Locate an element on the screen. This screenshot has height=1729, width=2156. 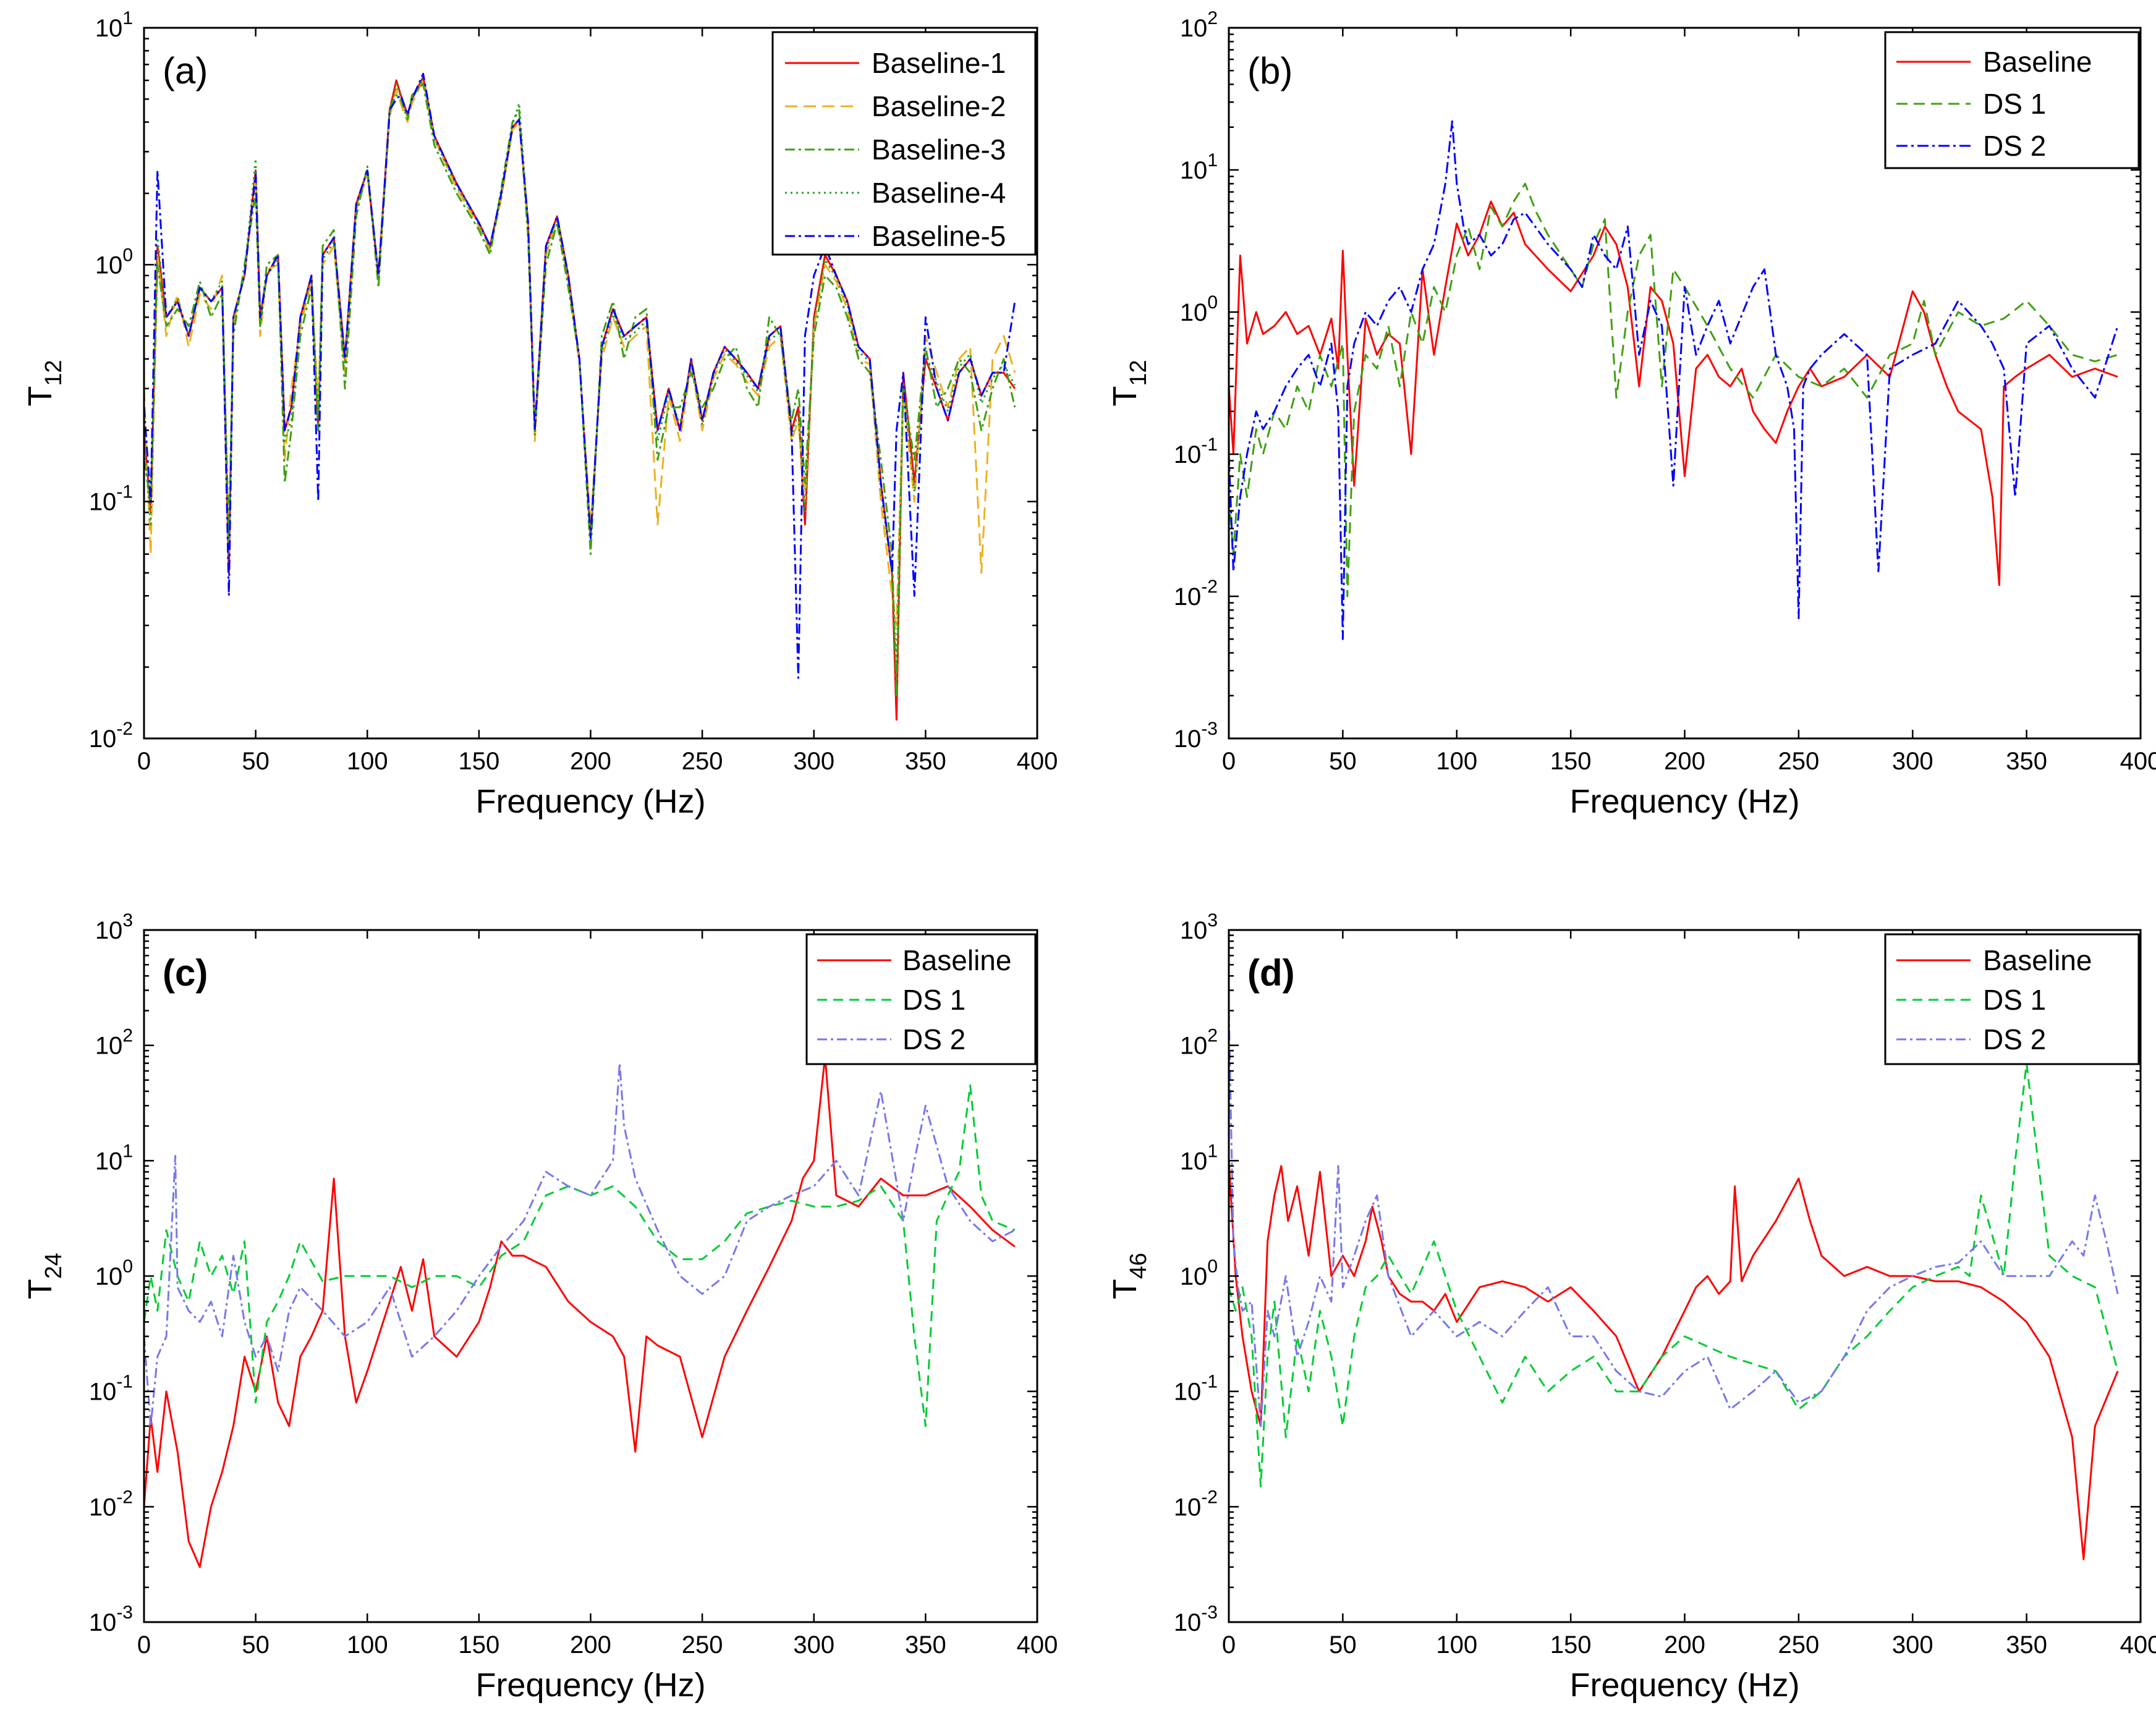
legend-label: Baseline-3 is located at coordinates (939, 149).